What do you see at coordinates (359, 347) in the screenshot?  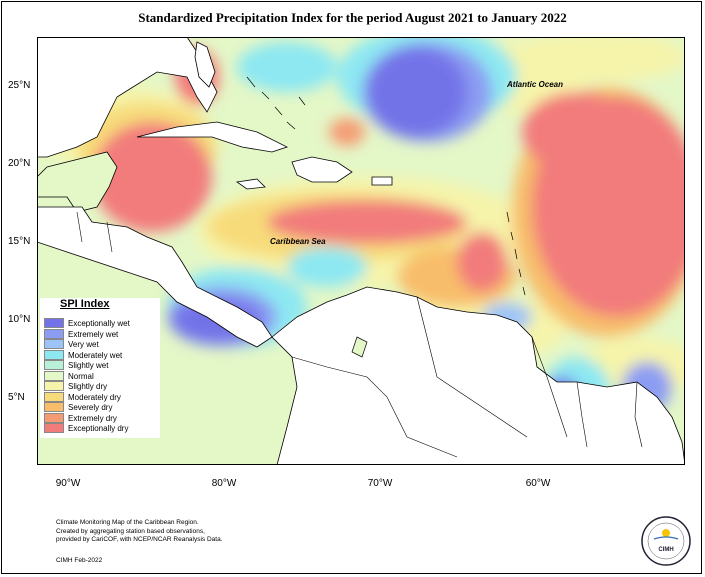 I see `lake-maracaibo` at bounding box center [359, 347].